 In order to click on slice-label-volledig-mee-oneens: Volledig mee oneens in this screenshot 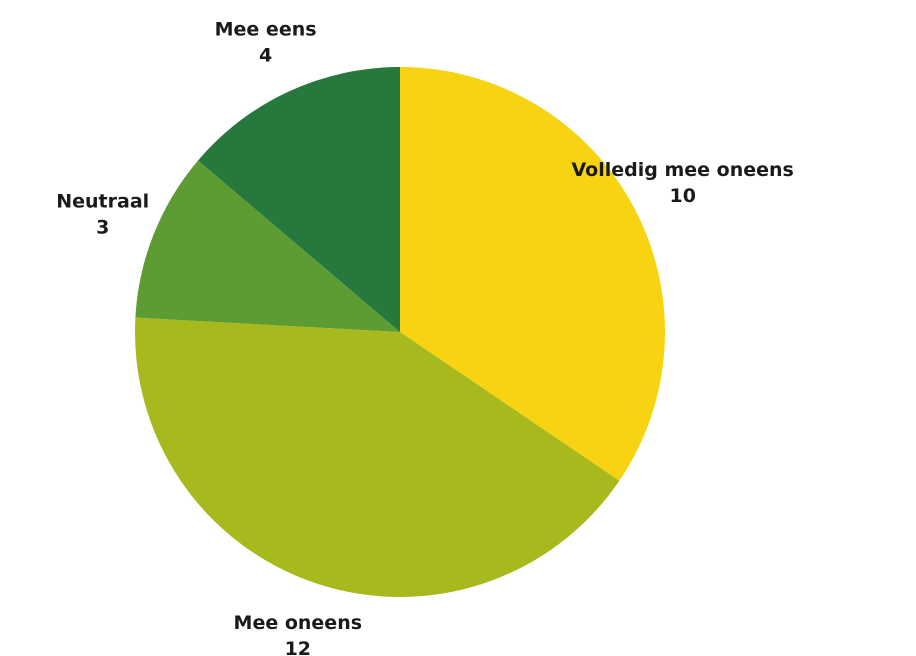, I will do `click(683, 170)`.